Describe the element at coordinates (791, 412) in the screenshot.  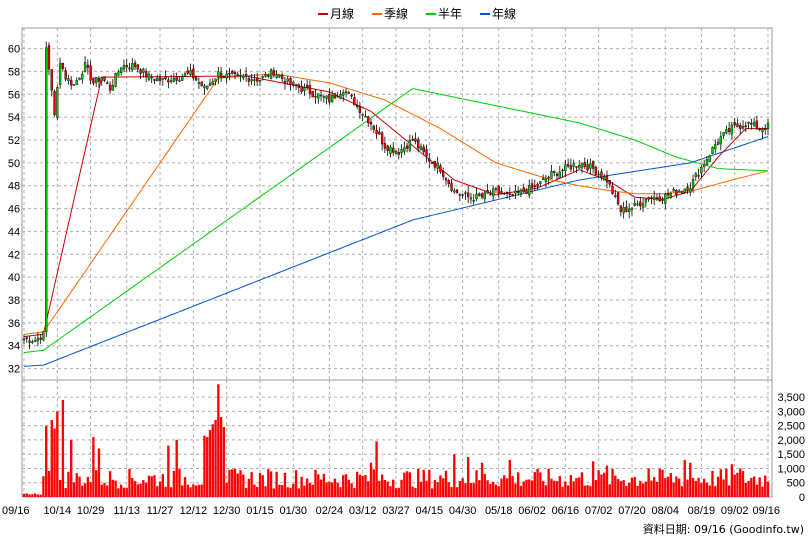
I see `volume-tick-label: 3,000` at that location.